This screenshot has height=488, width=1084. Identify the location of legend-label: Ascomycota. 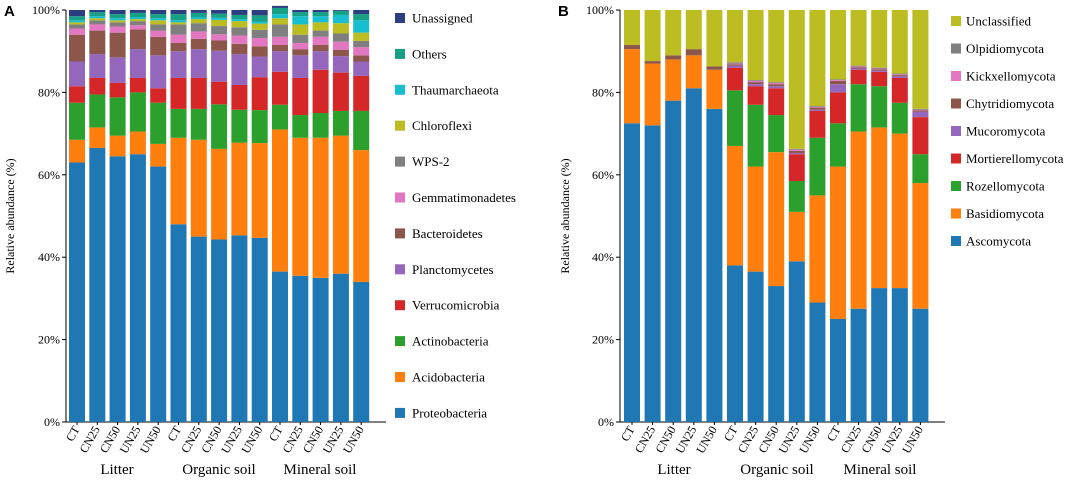
(998, 241).